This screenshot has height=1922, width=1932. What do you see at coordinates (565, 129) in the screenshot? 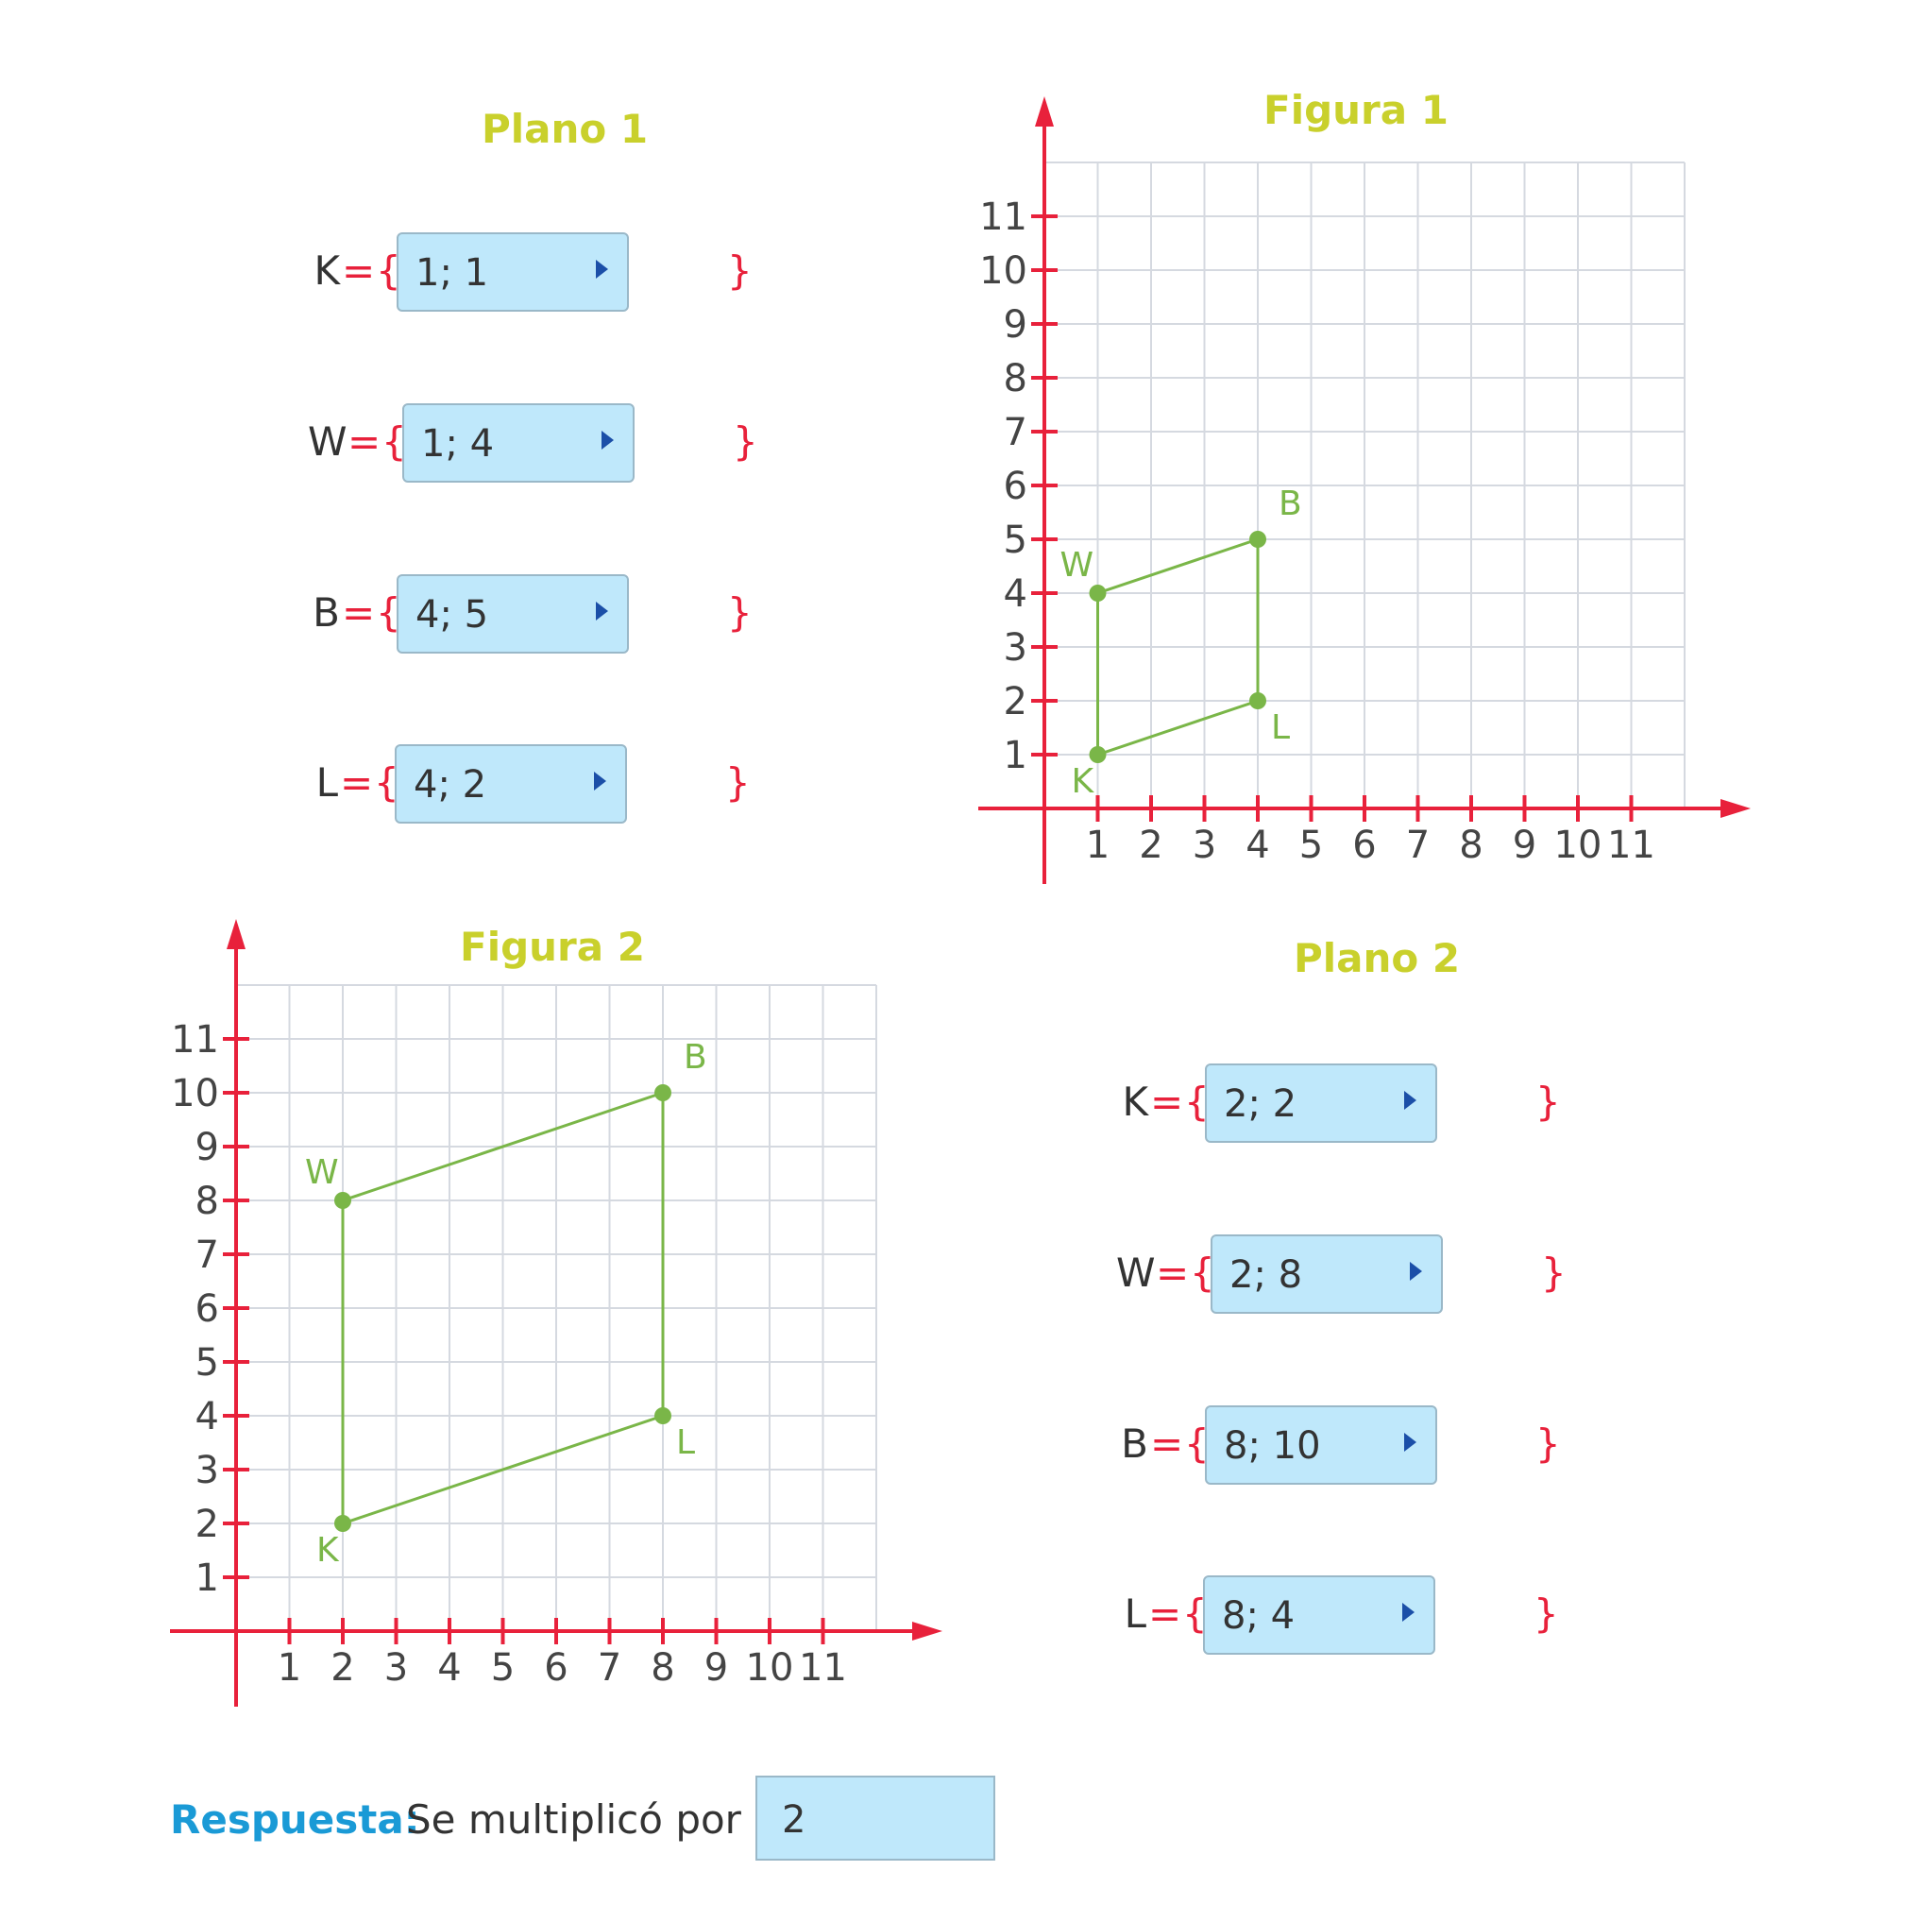
I see `plano-1-title: Plano 1` at bounding box center [565, 129].